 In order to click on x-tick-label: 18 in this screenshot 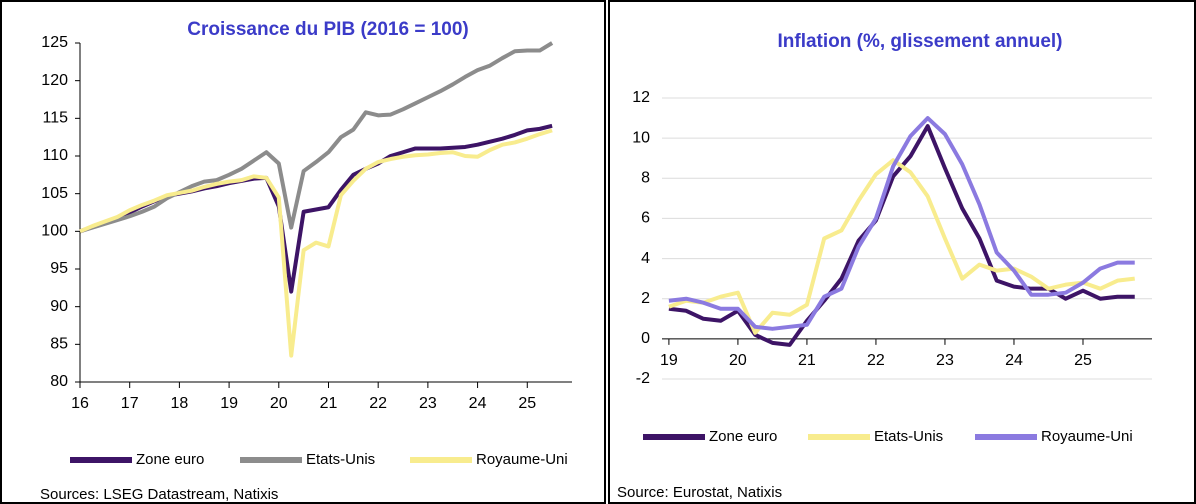, I will do `click(179, 403)`.